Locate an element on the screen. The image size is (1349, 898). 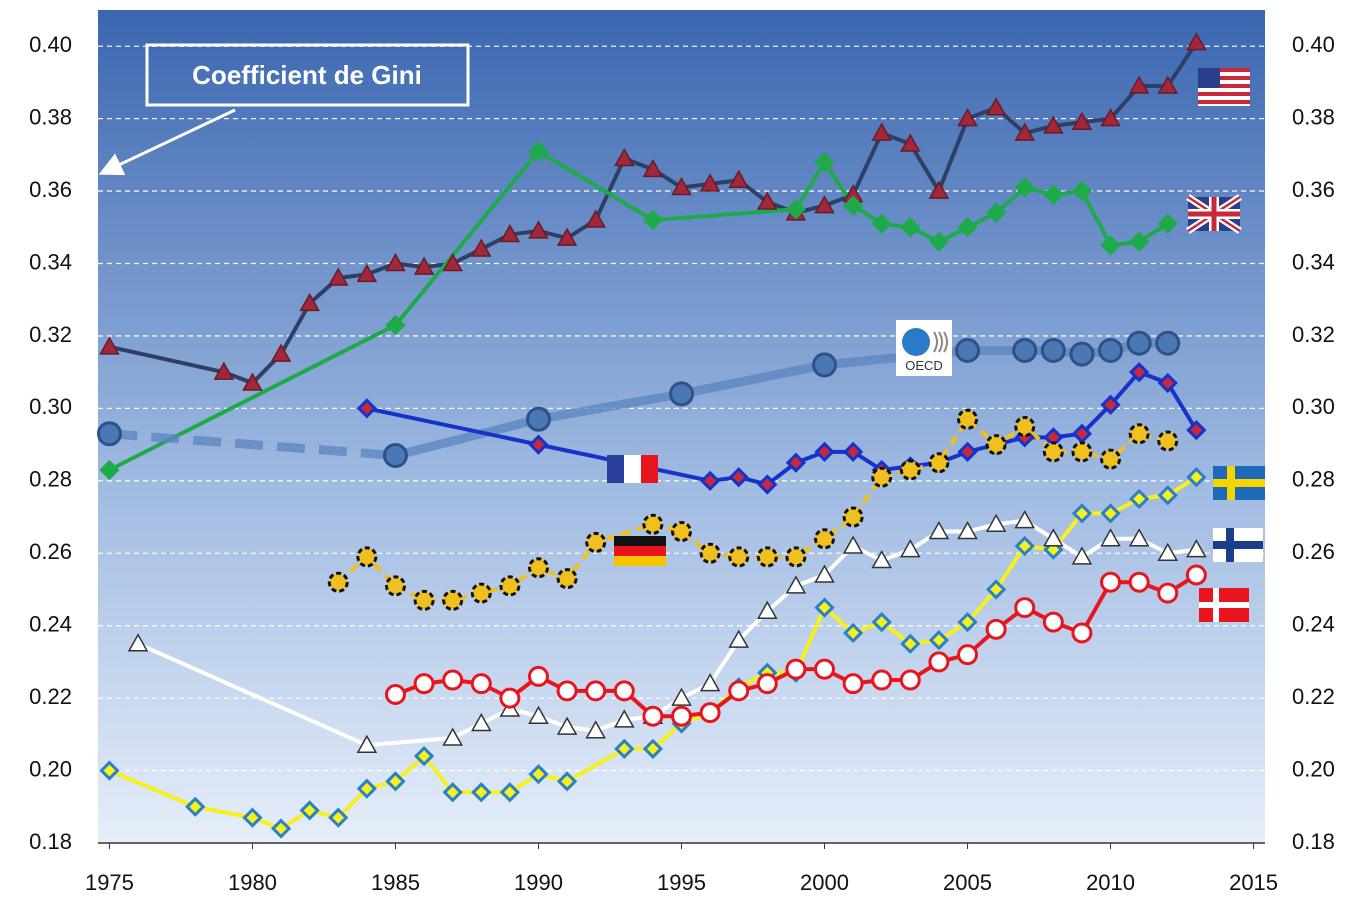
y2-tick-label: 0.38 is located at coordinates (1313, 116).